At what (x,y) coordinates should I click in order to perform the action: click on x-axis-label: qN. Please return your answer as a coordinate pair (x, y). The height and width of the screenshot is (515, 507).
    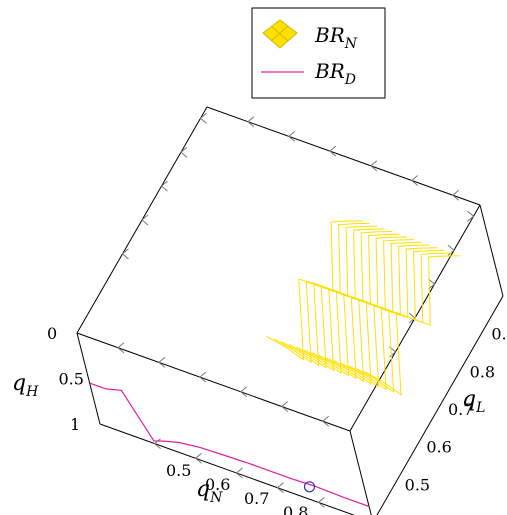
    Looking at the image, I should click on (209, 491).